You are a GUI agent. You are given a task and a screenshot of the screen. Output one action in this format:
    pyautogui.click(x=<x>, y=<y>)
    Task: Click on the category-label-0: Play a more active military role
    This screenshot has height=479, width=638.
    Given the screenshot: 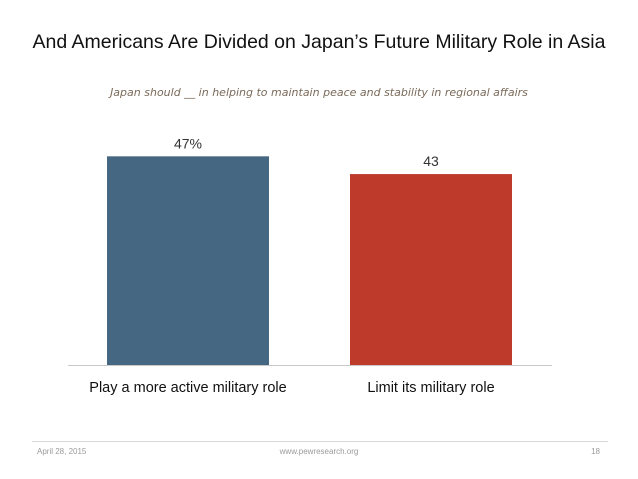 What is the action you would take?
    pyautogui.click(x=187, y=388)
    